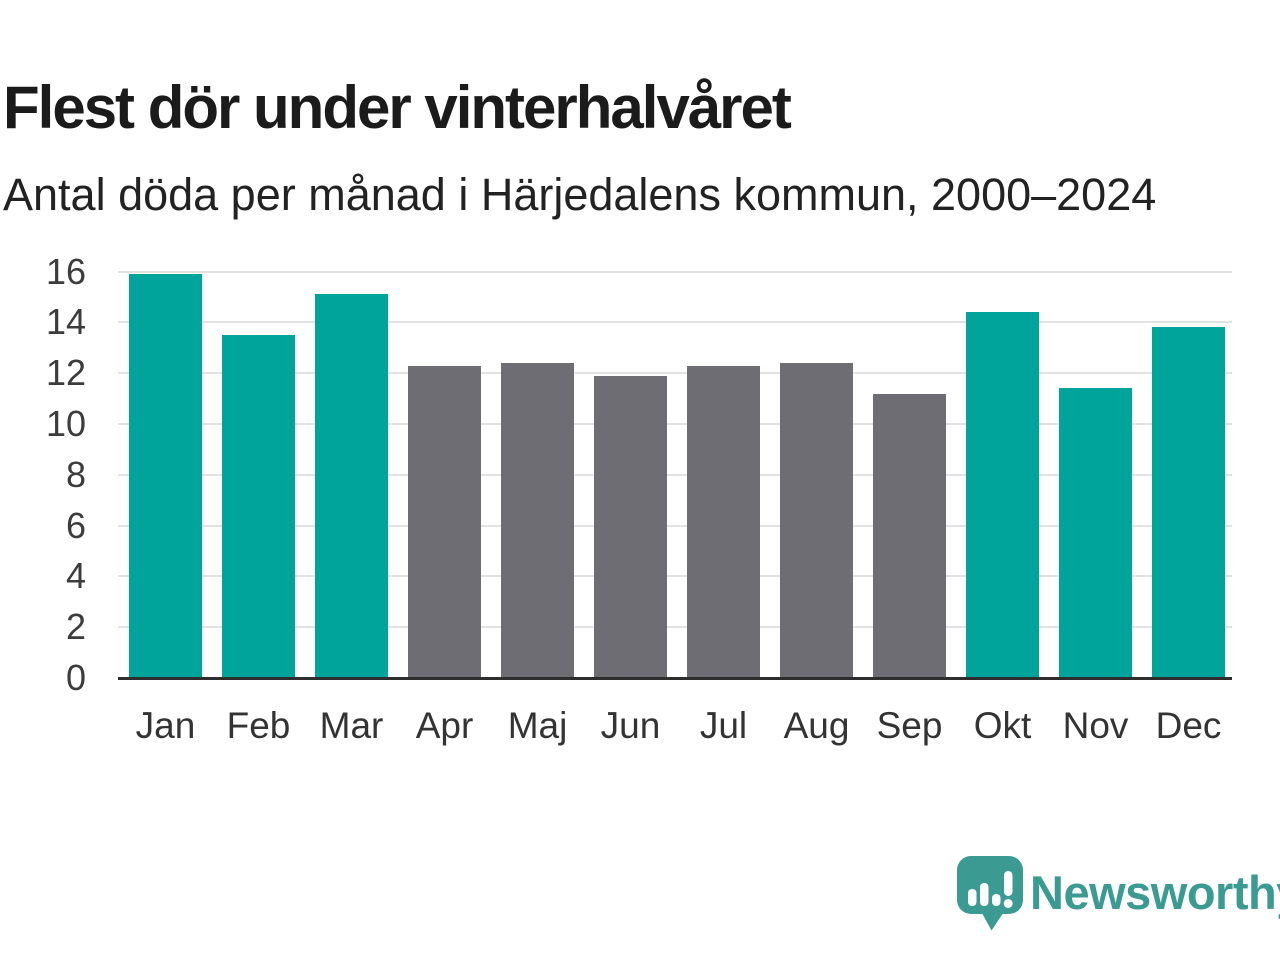  What do you see at coordinates (75, 525) in the screenshot?
I see `y-tick-label-6: 6` at bounding box center [75, 525].